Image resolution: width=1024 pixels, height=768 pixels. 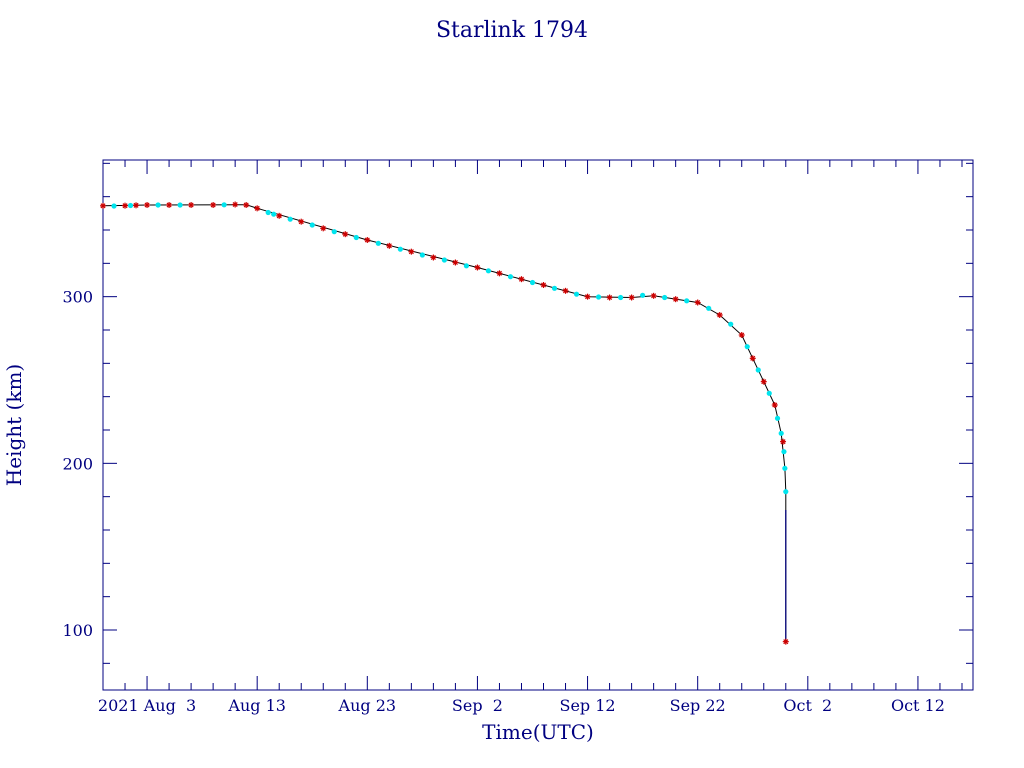 I want to click on x-tick-label: Oct 12, so click(x=918, y=705).